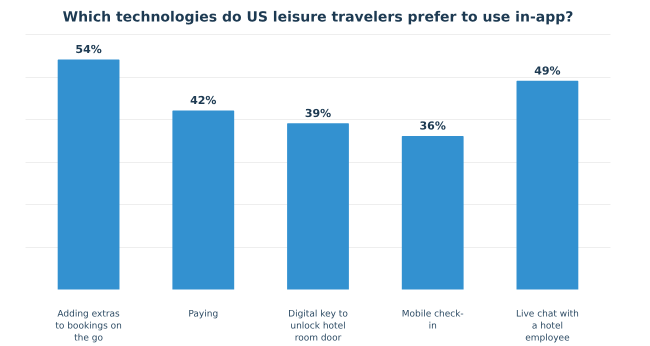 The image size is (650, 346). What do you see at coordinates (318, 327) in the screenshot?
I see `x-tick-label: Digital key to unlock hotel room door` at bounding box center [318, 327].